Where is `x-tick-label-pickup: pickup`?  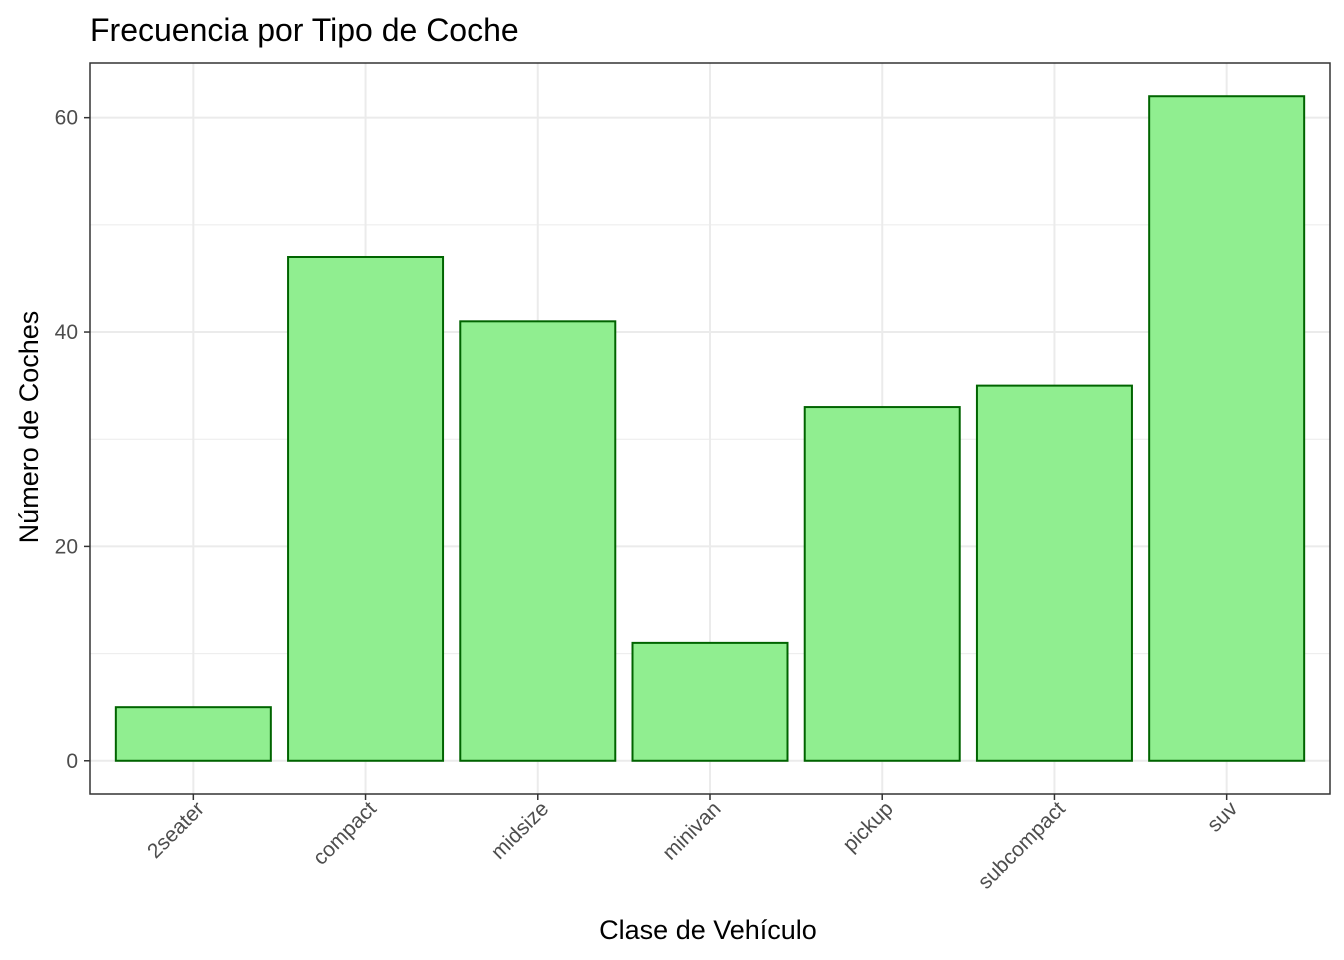
x-tick-label-pickup: pickup is located at coordinates (868, 826).